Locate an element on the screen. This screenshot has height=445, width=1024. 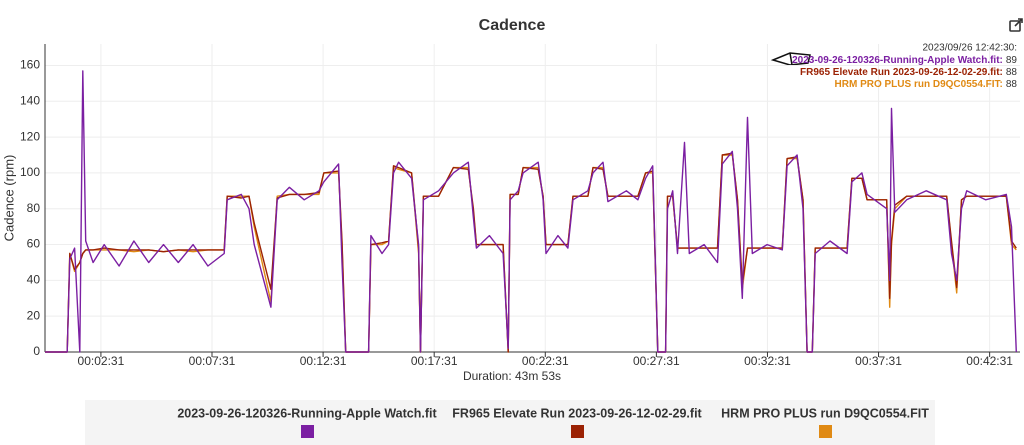
y-tick-label: 160 is located at coordinates (30, 65).